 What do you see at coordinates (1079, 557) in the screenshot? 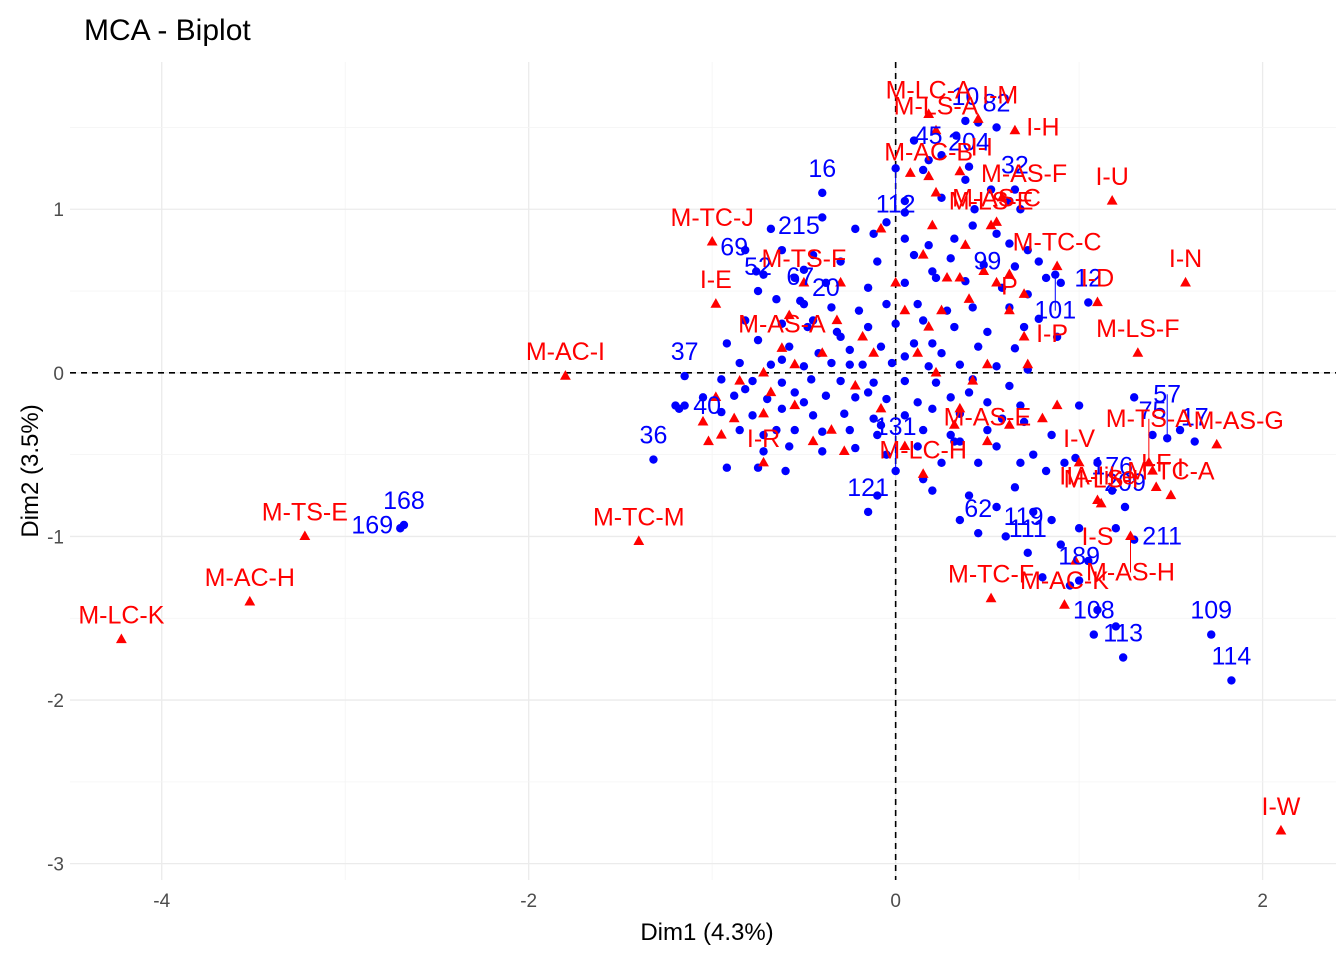
I see `individual-label: 189` at bounding box center [1079, 557].